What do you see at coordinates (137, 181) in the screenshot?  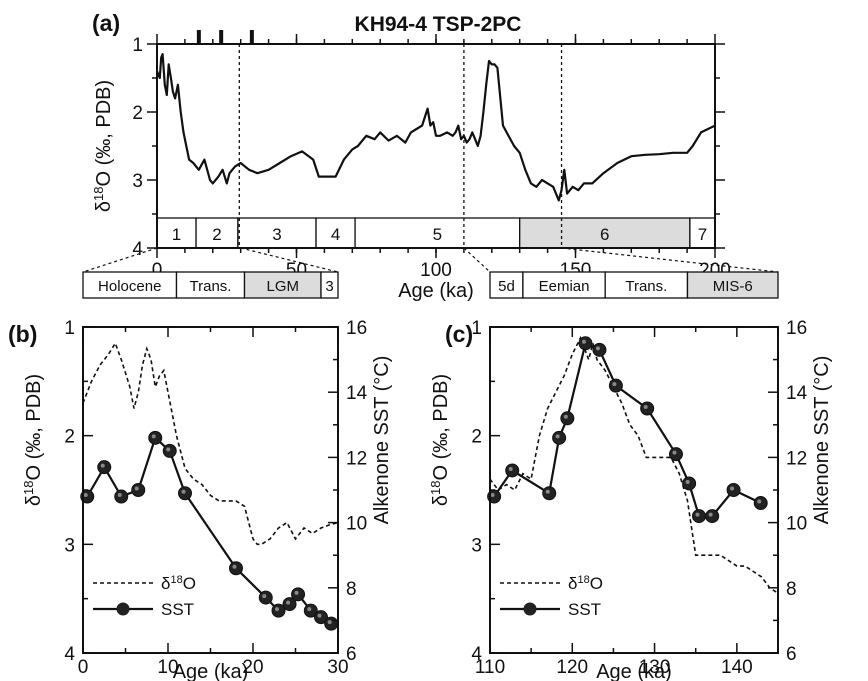 I see `y-tick-label: 3` at bounding box center [137, 181].